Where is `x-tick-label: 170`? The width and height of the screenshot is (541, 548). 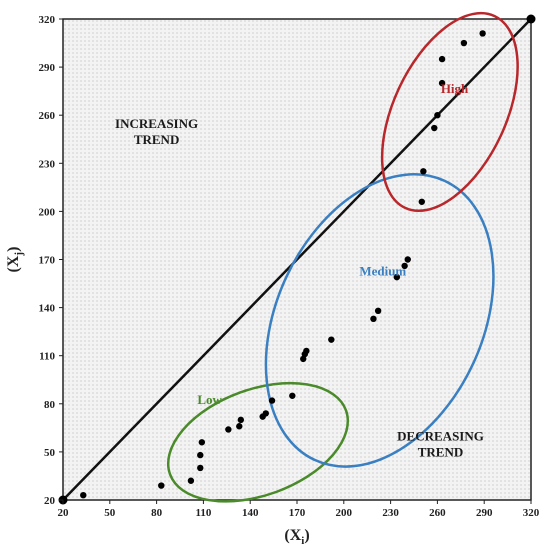 x-tick-label: 170 is located at coordinates (297, 513).